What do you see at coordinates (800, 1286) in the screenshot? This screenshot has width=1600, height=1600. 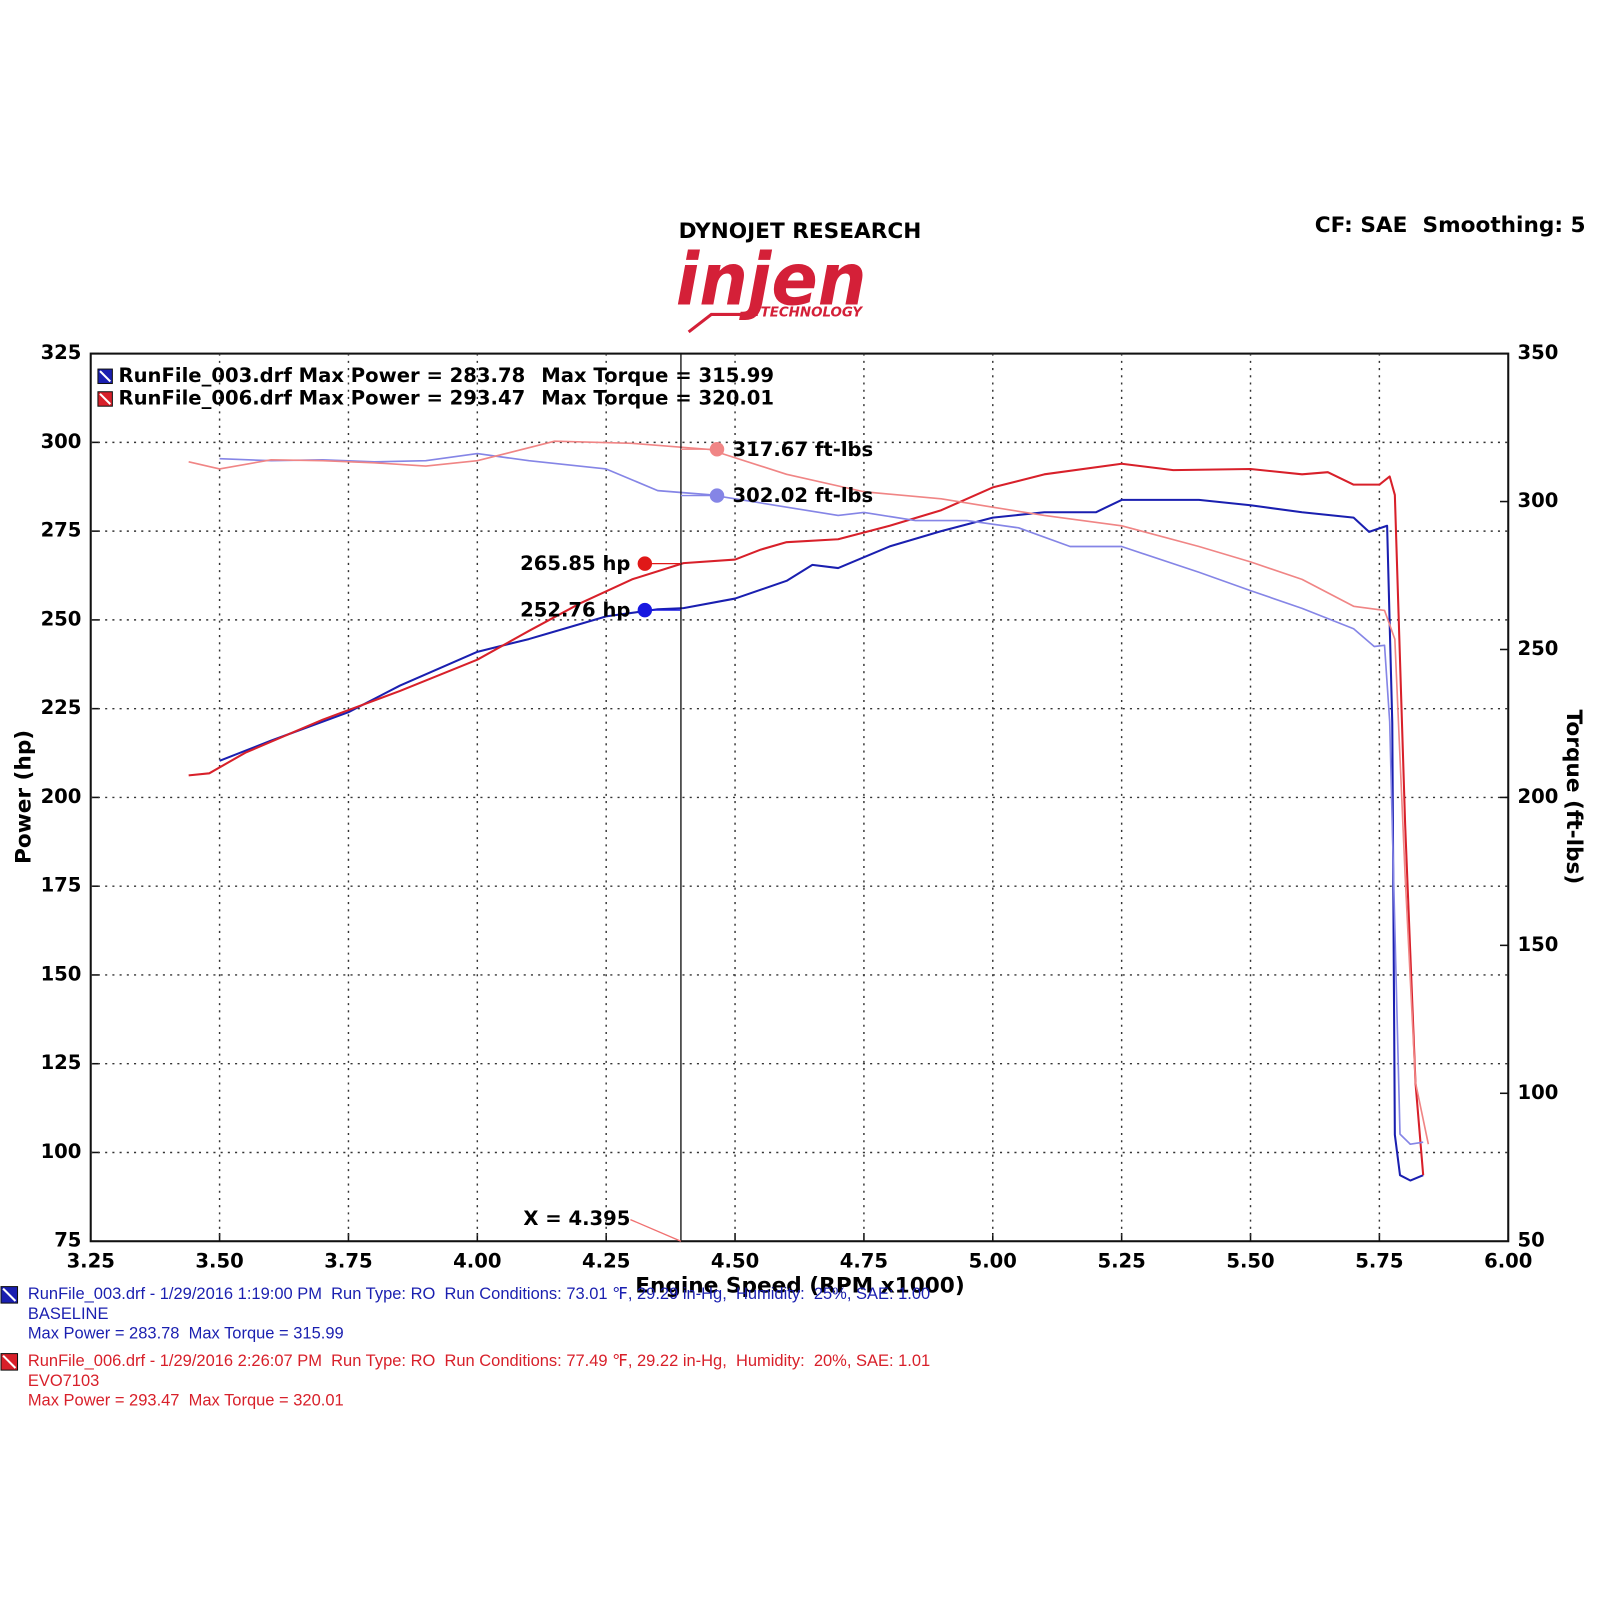 I see `x-axis-title: Engine Speed (RPM x1000)` at bounding box center [800, 1286].